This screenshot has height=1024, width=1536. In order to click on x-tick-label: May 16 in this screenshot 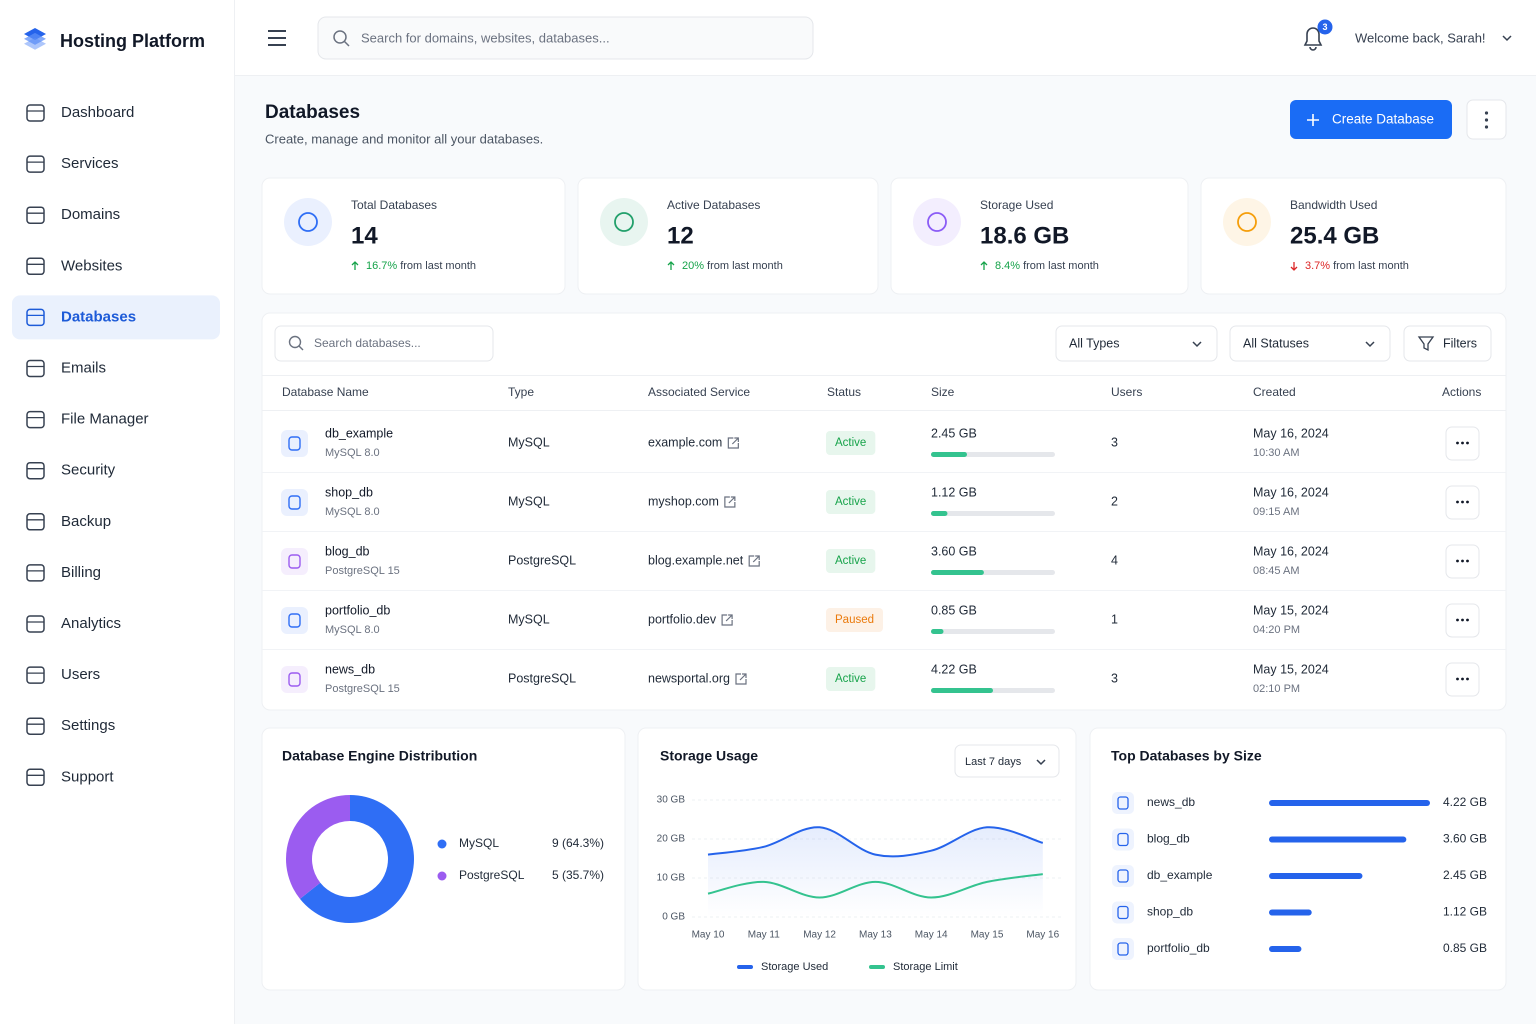, I will do `click(1042, 935)`.